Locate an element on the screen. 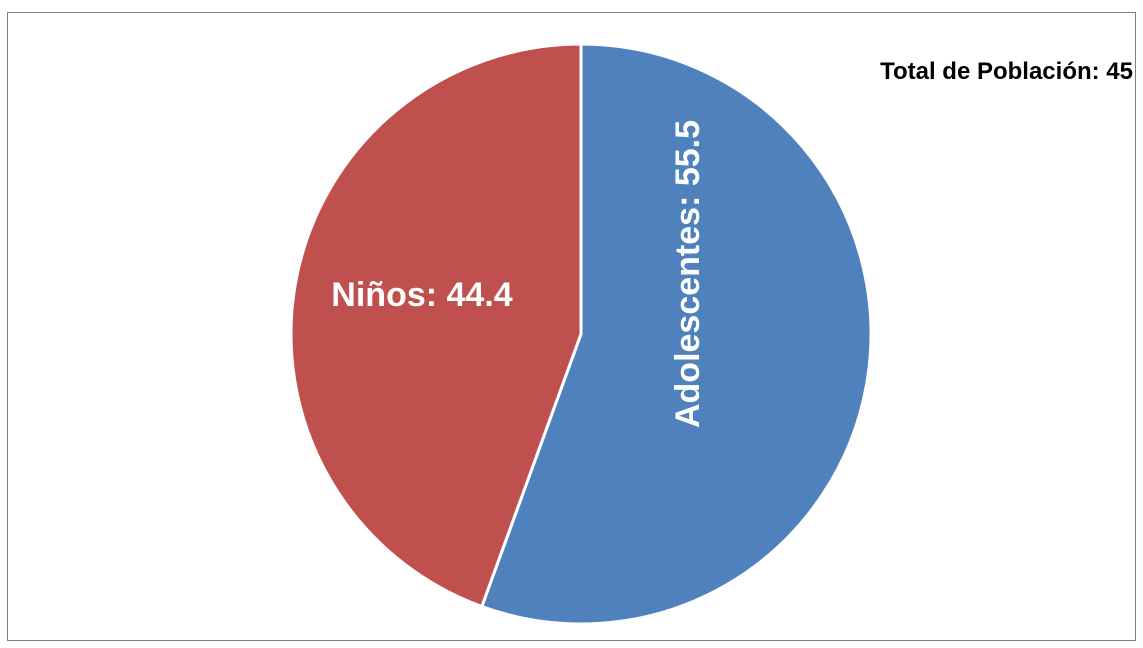 This screenshot has height=648, width=1143. pie-label-adolescentes: Adolescentes: 55.5 is located at coordinates (688, 274).